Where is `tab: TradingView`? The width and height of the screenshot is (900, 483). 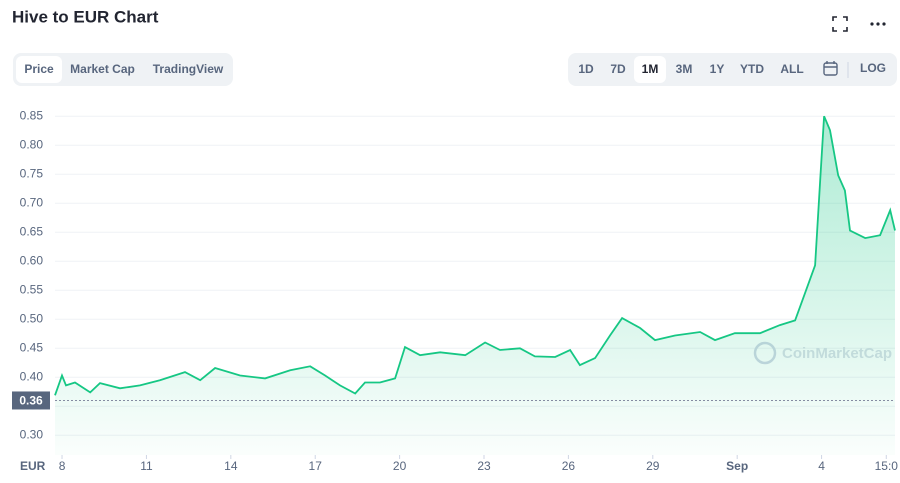
tab: TradingView is located at coordinates (188, 69).